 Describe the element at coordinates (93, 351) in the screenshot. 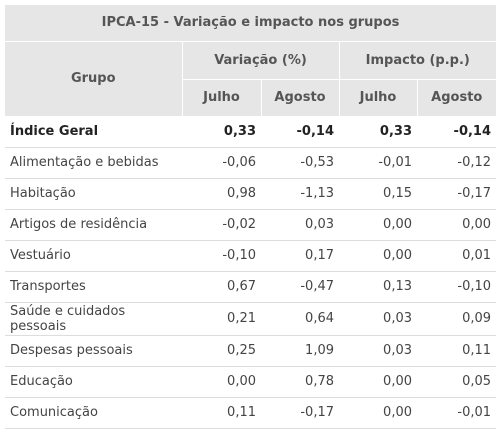

I see `cell-grupo: Despesas pessoais` at that location.